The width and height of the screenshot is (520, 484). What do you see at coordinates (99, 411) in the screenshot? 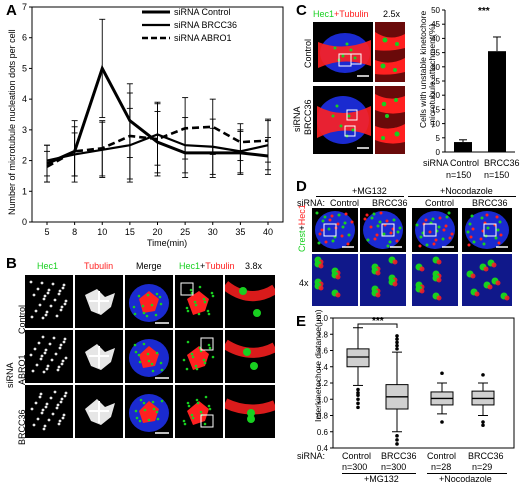
I see `panel-b-image-r3-c2` at bounding box center [99, 411].